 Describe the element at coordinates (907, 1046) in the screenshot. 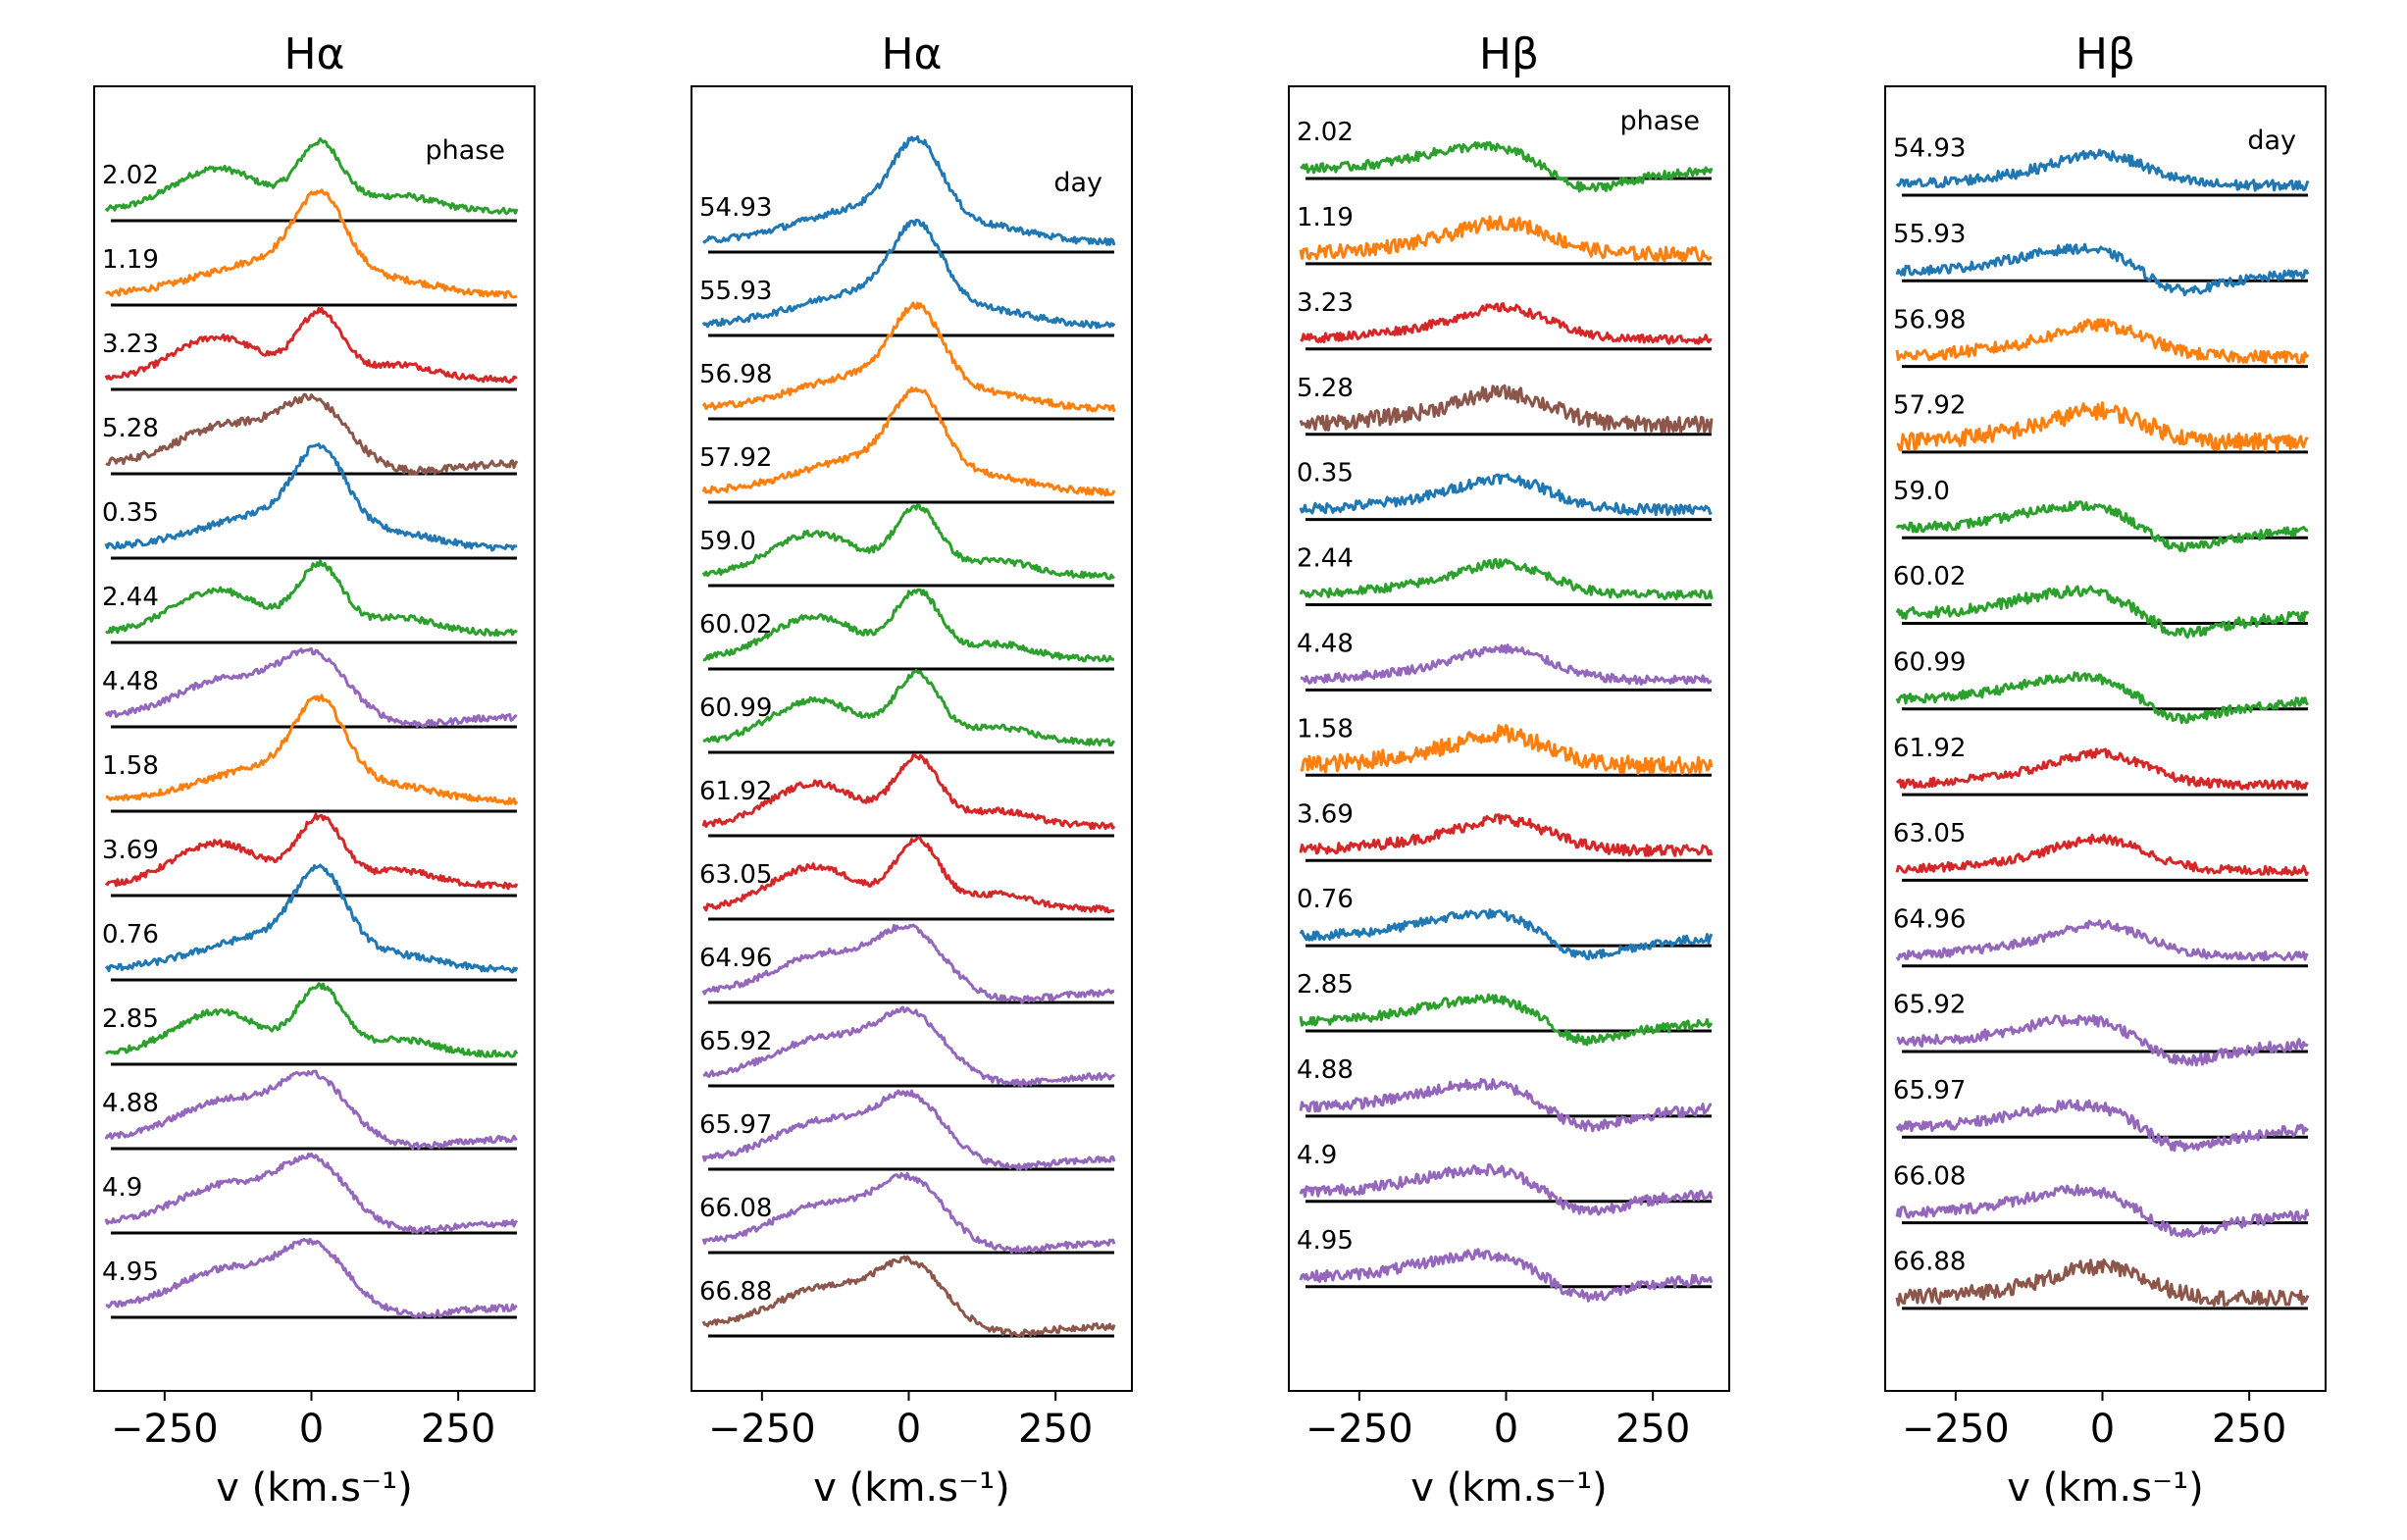

I see `spectrum-65.92: 65.92` at that location.